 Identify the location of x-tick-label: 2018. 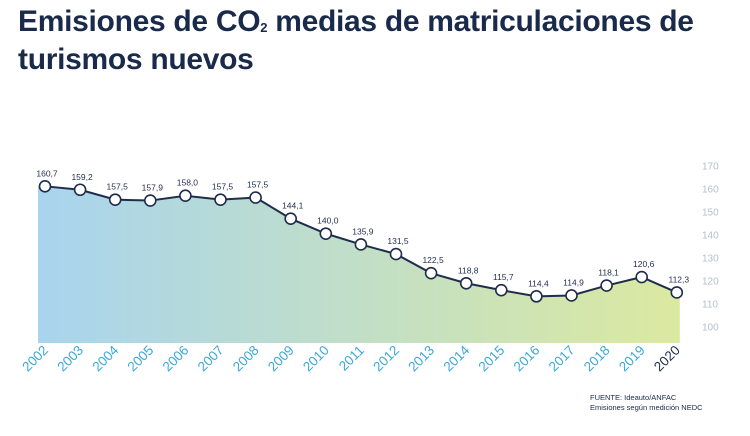
(597, 359).